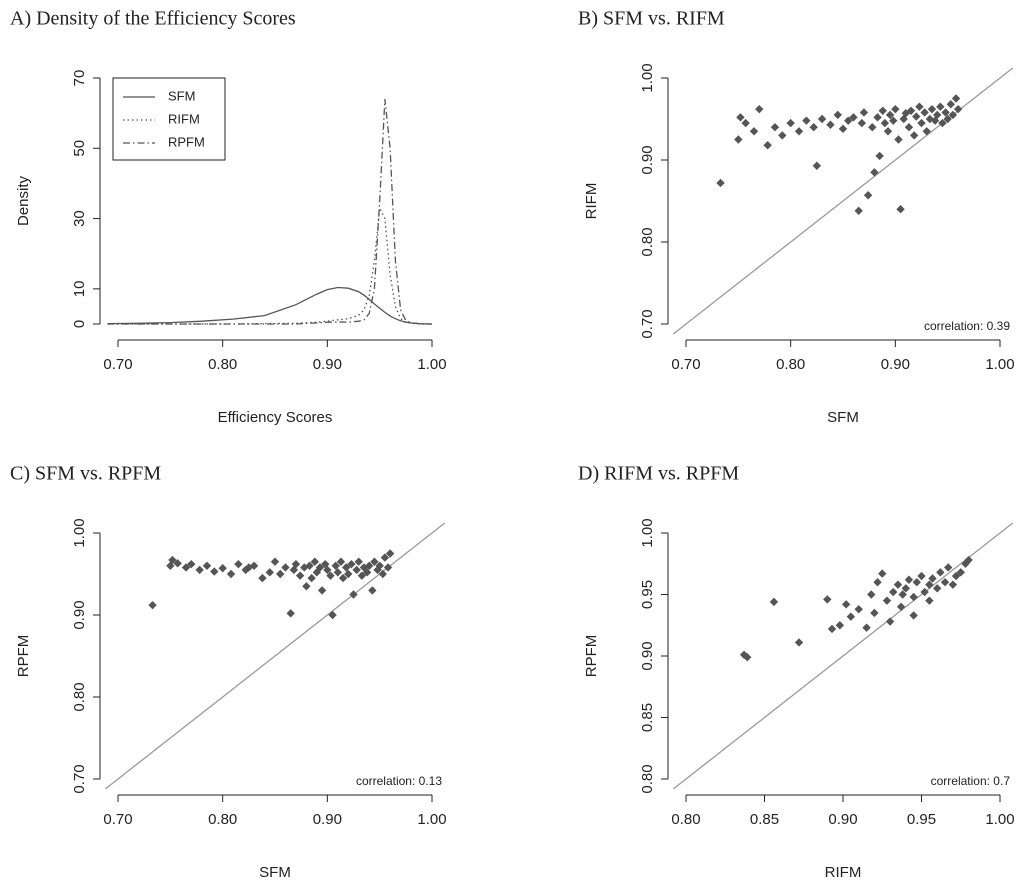 This screenshot has height=886, width=1029. What do you see at coordinates (647, 323) in the screenshot?
I see `y-tick-label: 0.70` at bounding box center [647, 323].